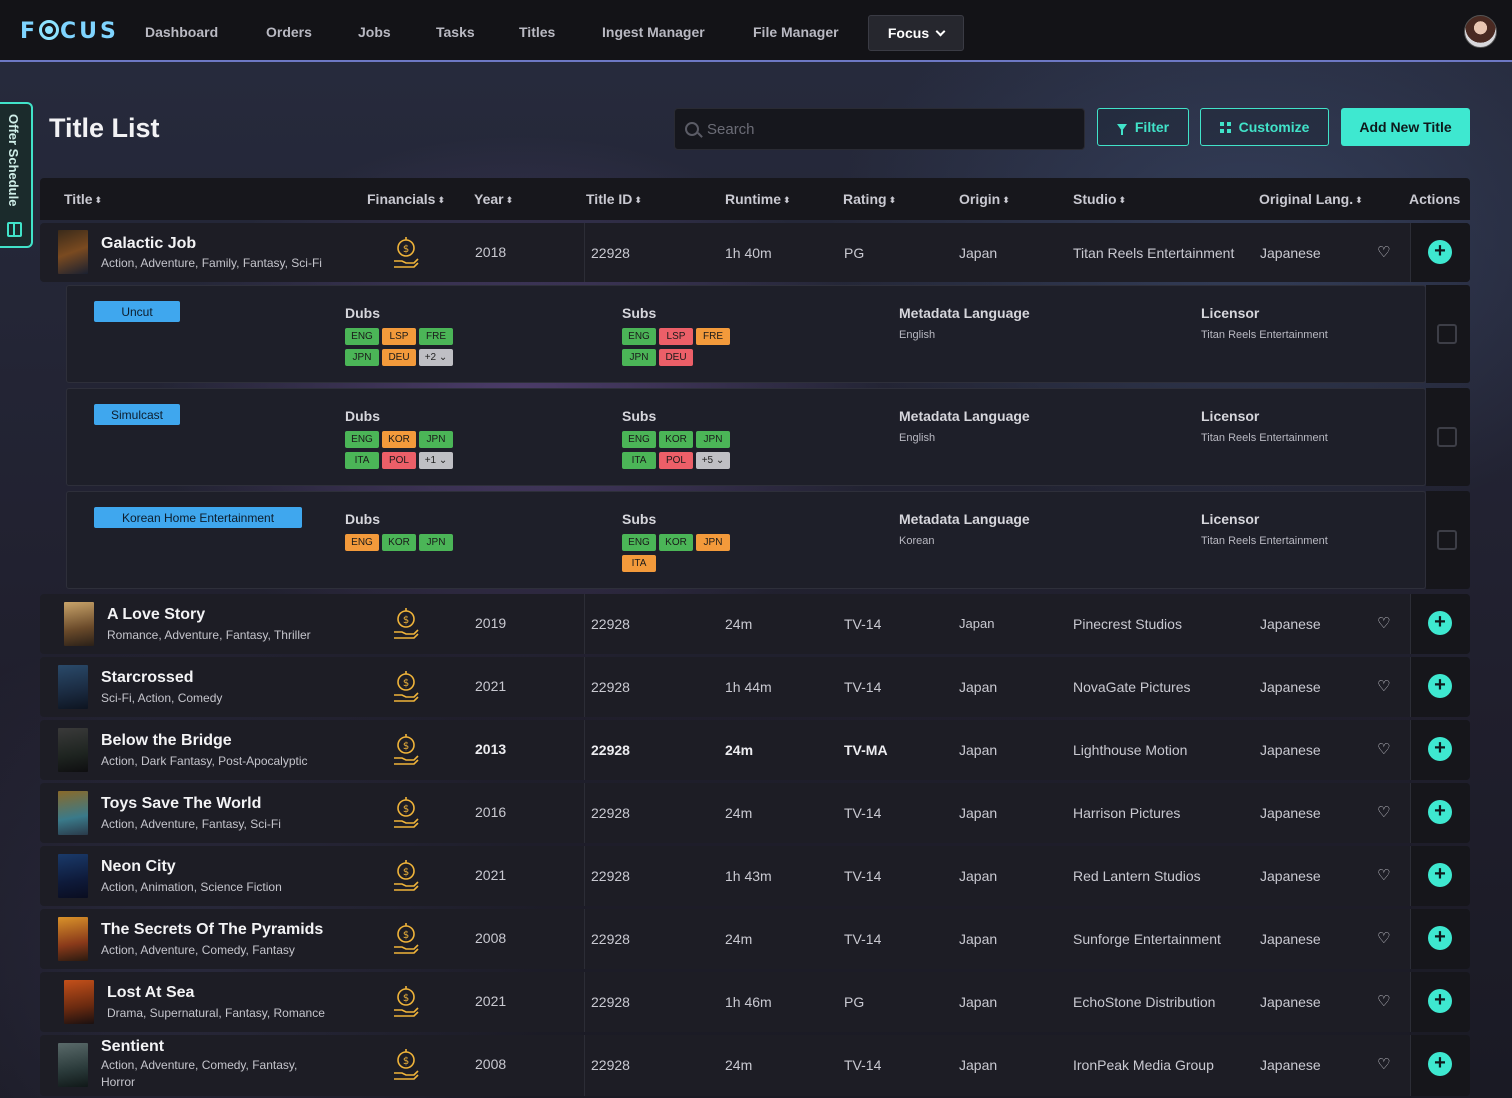  What do you see at coordinates (713, 542) in the screenshot?
I see `lang-chip: JPN` at bounding box center [713, 542].